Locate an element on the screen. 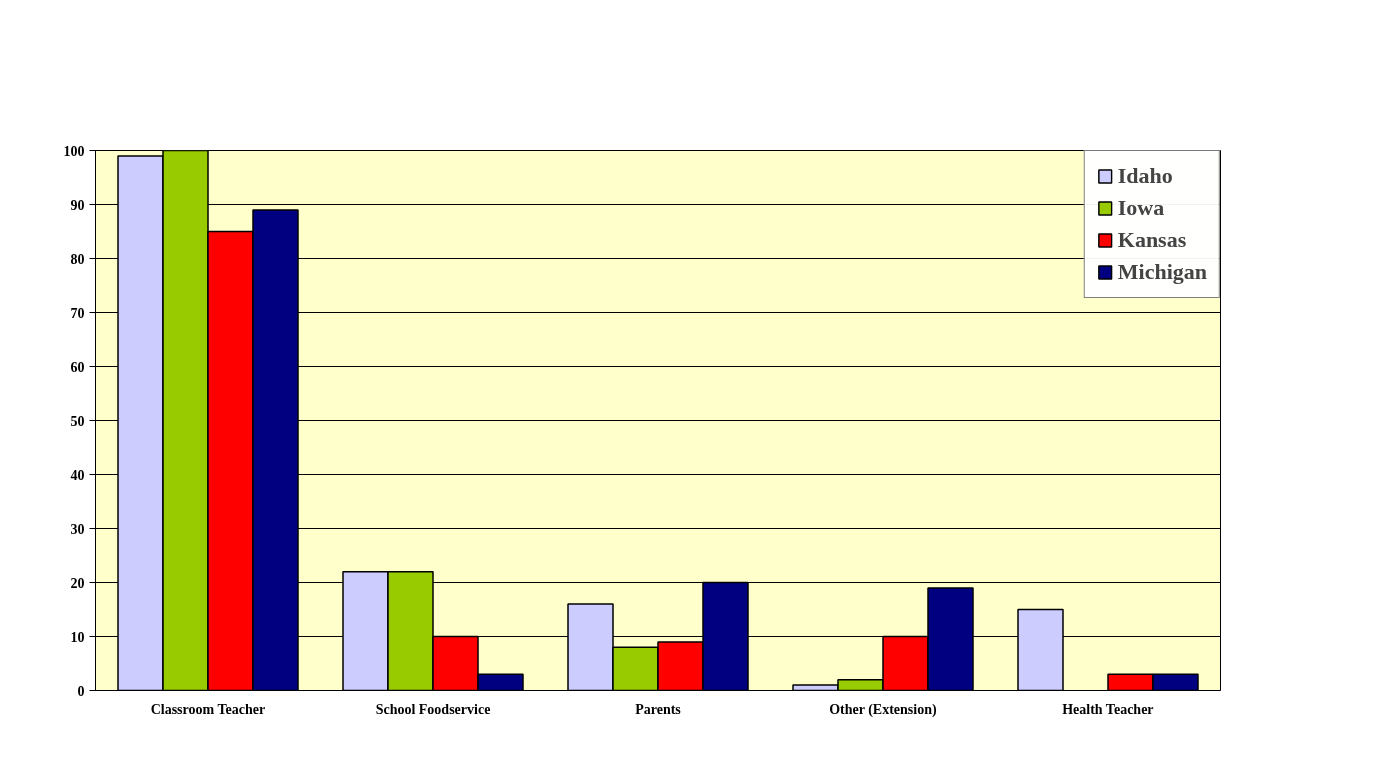  y-tick-label: 10 is located at coordinates (77, 637).